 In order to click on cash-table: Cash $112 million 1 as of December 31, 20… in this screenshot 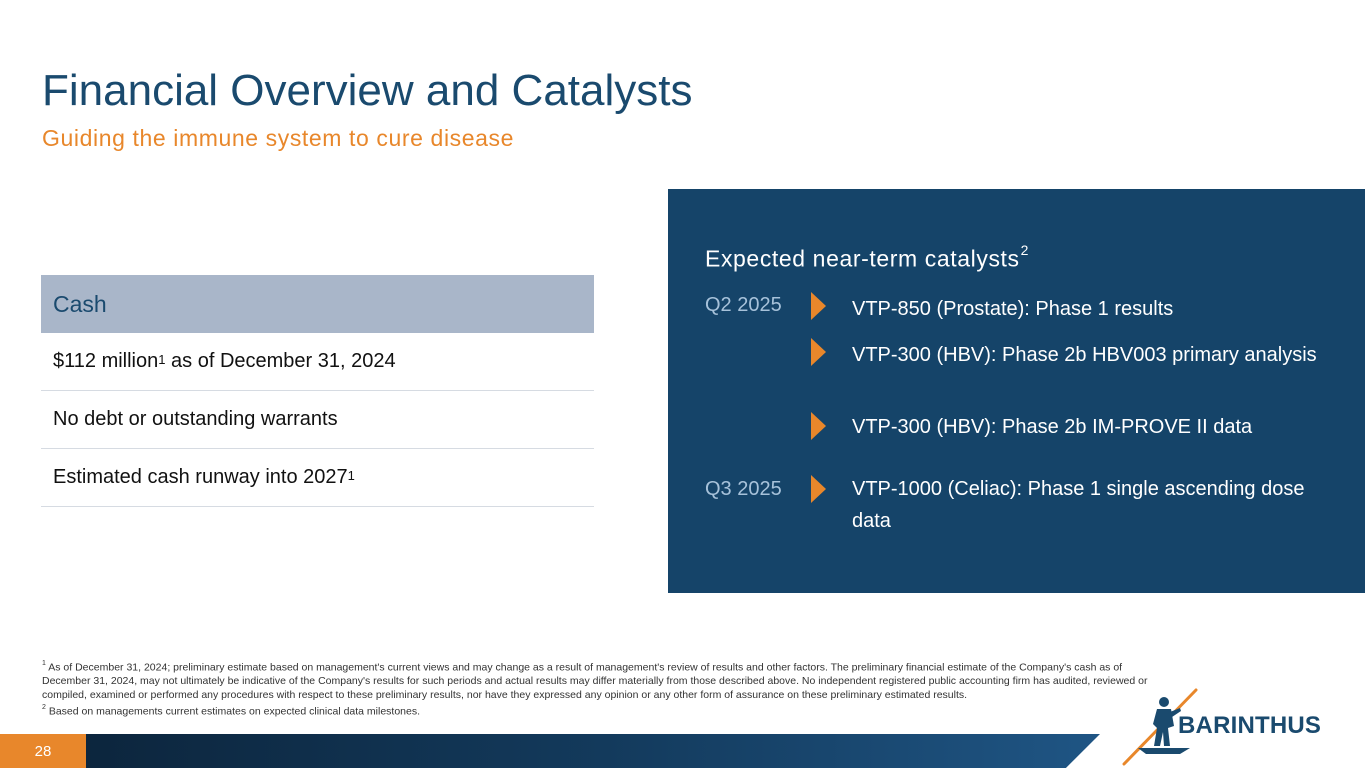, I will do `click(317, 391)`.